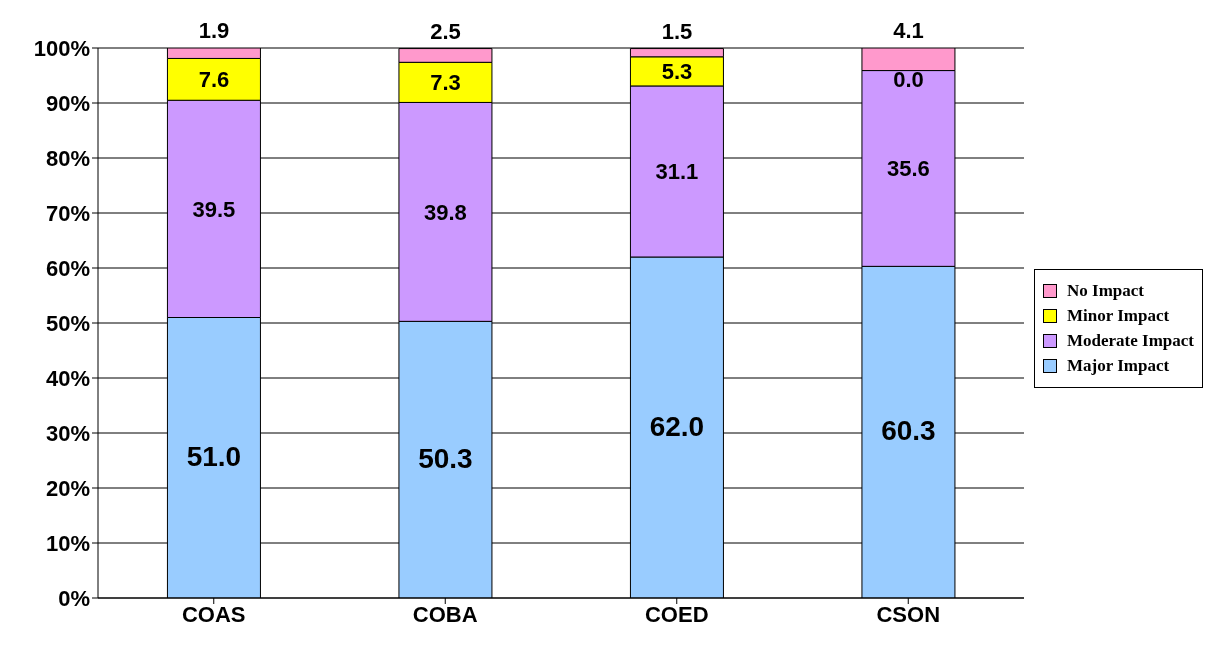 This screenshot has height=656, width=1221. What do you see at coordinates (677, 72) in the screenshot?
I see `data-label: 5.3` at bounding box center [677, 72].